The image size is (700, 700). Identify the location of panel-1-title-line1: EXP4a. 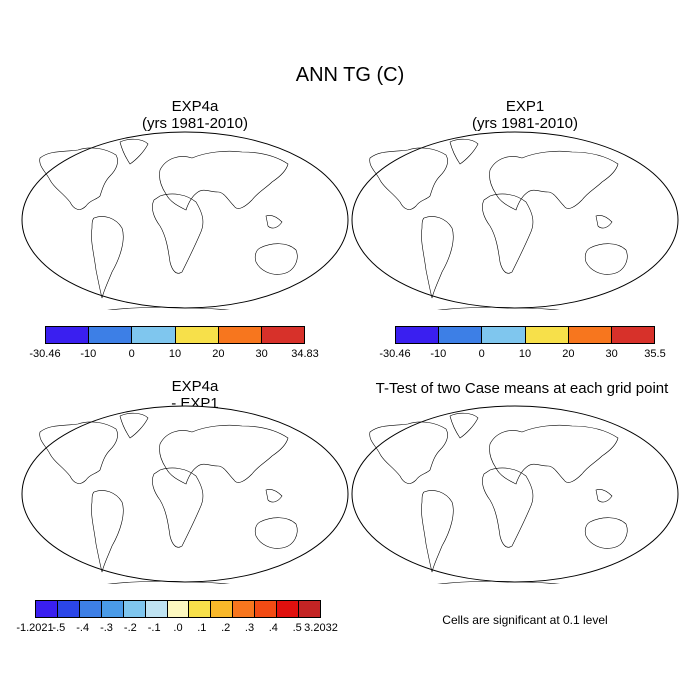
(195, 106).